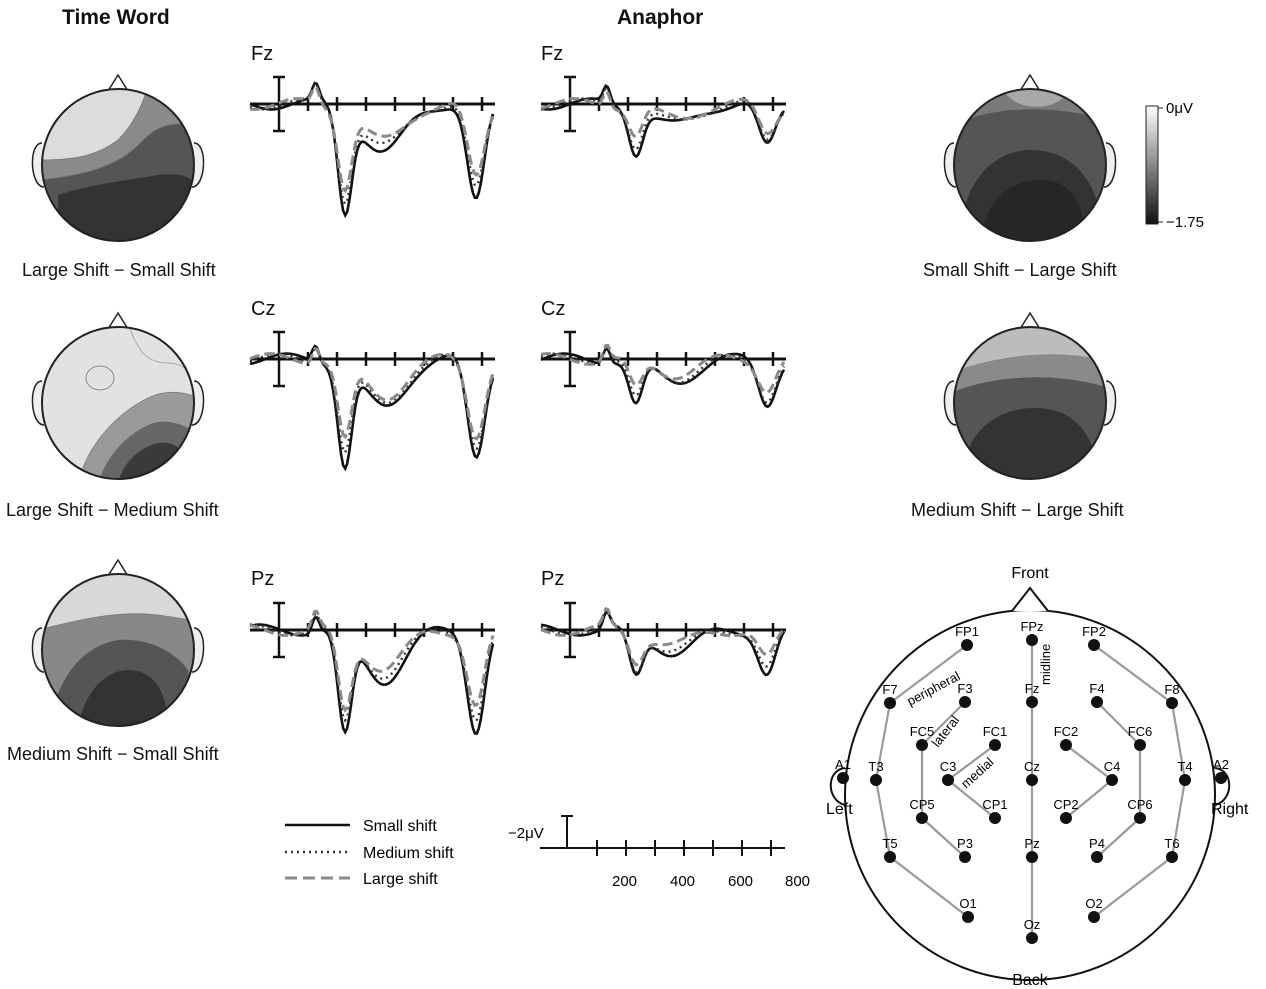 The image size is (1266, 989). I want to click on map-caption-left-1: Large Shift − Small Shift, so click(119, 270).